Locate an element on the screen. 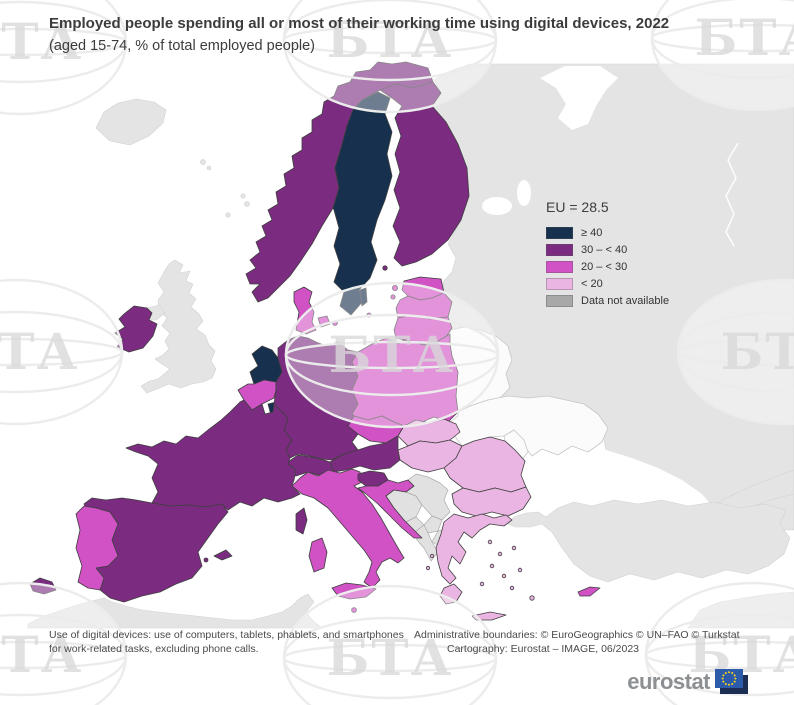 The image size is (794, 705). legend-item: 30 – < 40 is located at coordinates (607, 249).